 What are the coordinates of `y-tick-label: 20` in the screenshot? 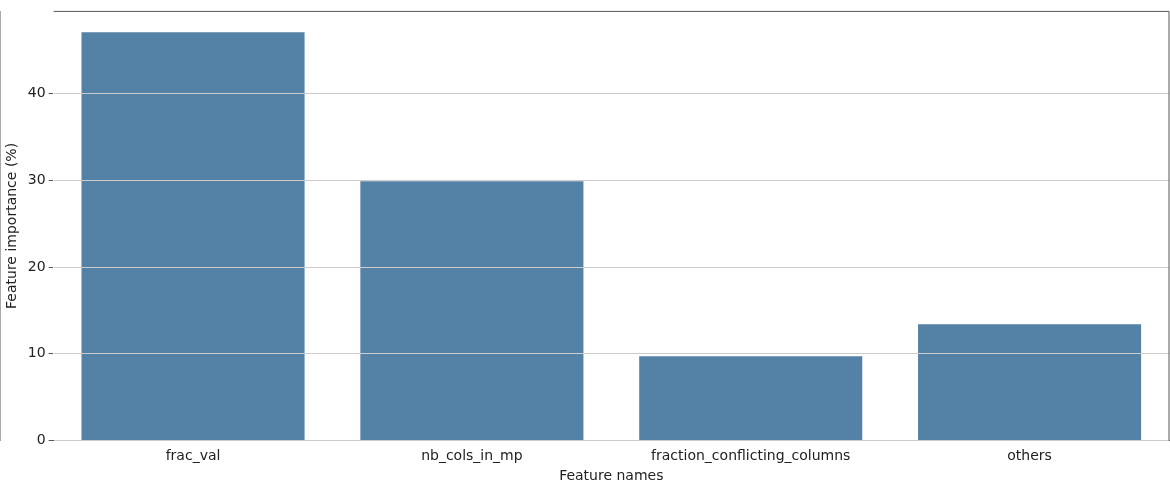 It's located at (36, 265).